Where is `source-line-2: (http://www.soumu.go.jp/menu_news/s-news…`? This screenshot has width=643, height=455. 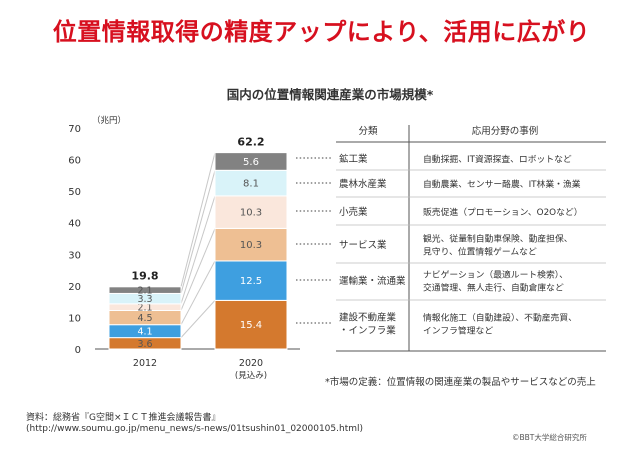 source-line-2: (http://www.soumu.go.jp/menu_news/s-news… is located at coordinates (194, 429).